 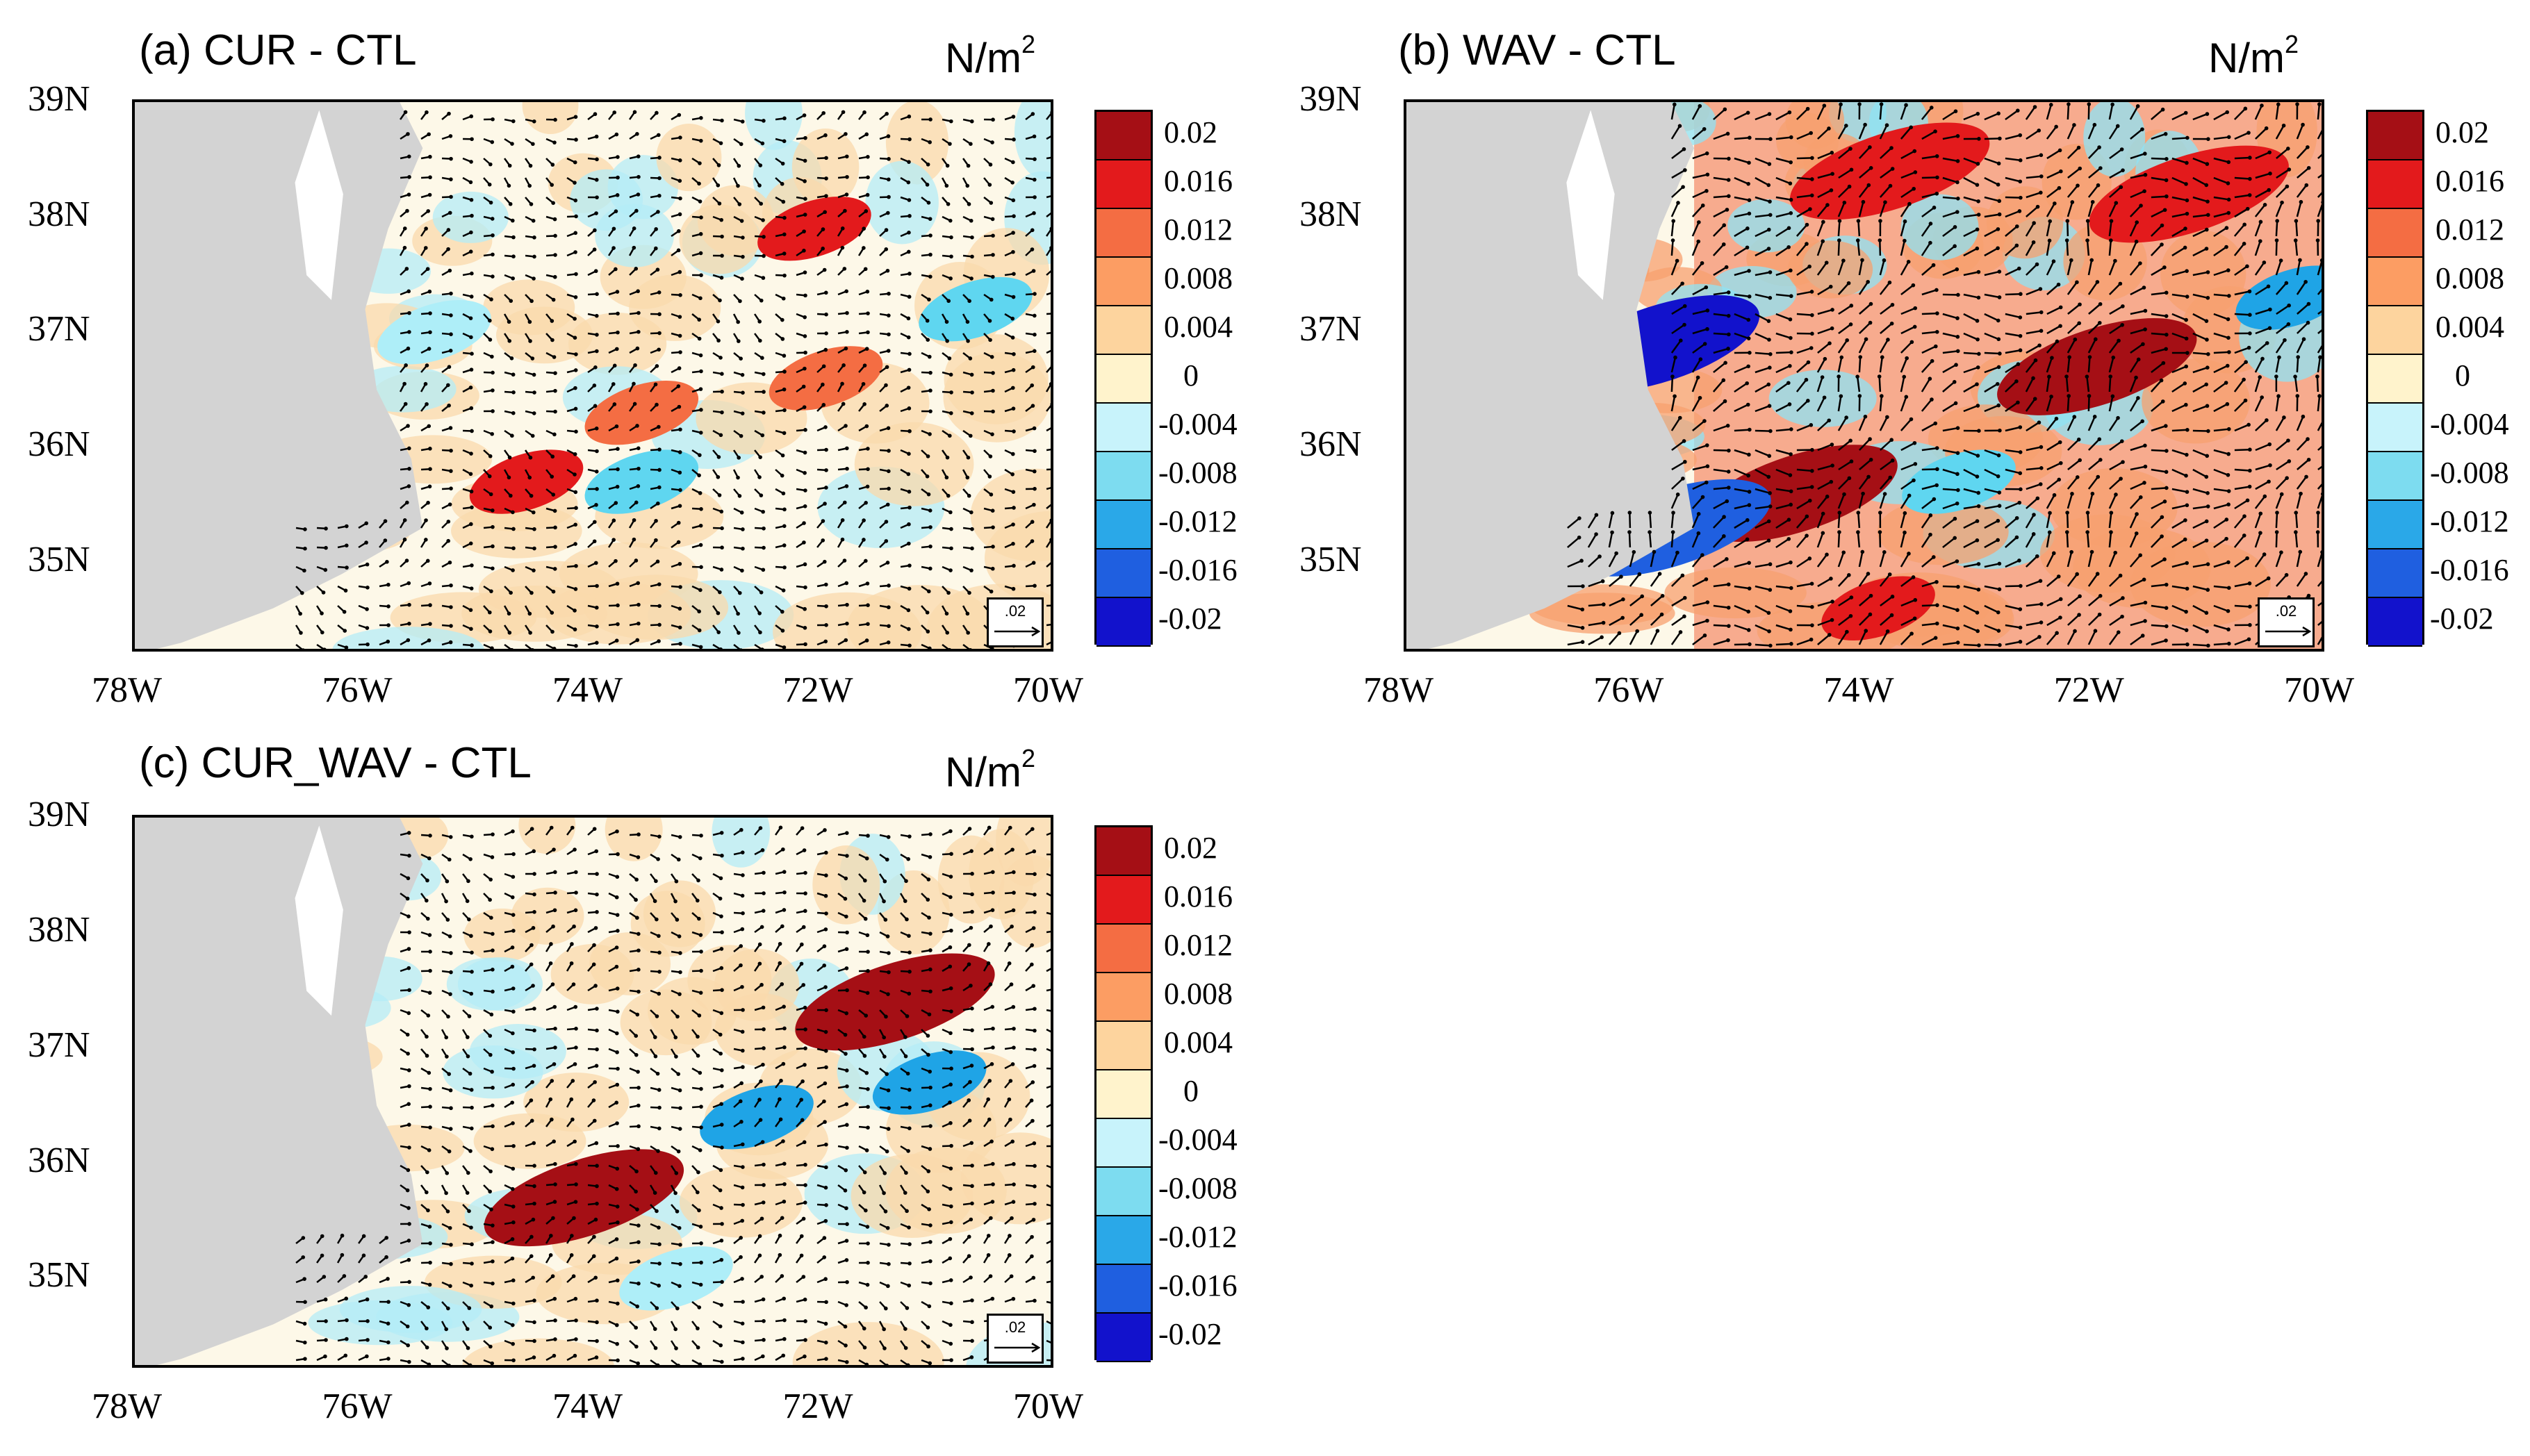 What do you see at coordinates (2189, 194) in the screenshot?
I see `anomaly-feature` at bounding box center [2189, 194].